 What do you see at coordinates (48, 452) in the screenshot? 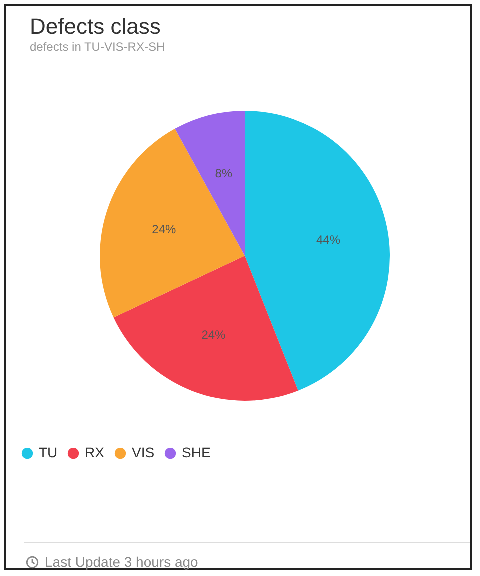
I see `legend-label: TU` at bounding box center [48, 452].